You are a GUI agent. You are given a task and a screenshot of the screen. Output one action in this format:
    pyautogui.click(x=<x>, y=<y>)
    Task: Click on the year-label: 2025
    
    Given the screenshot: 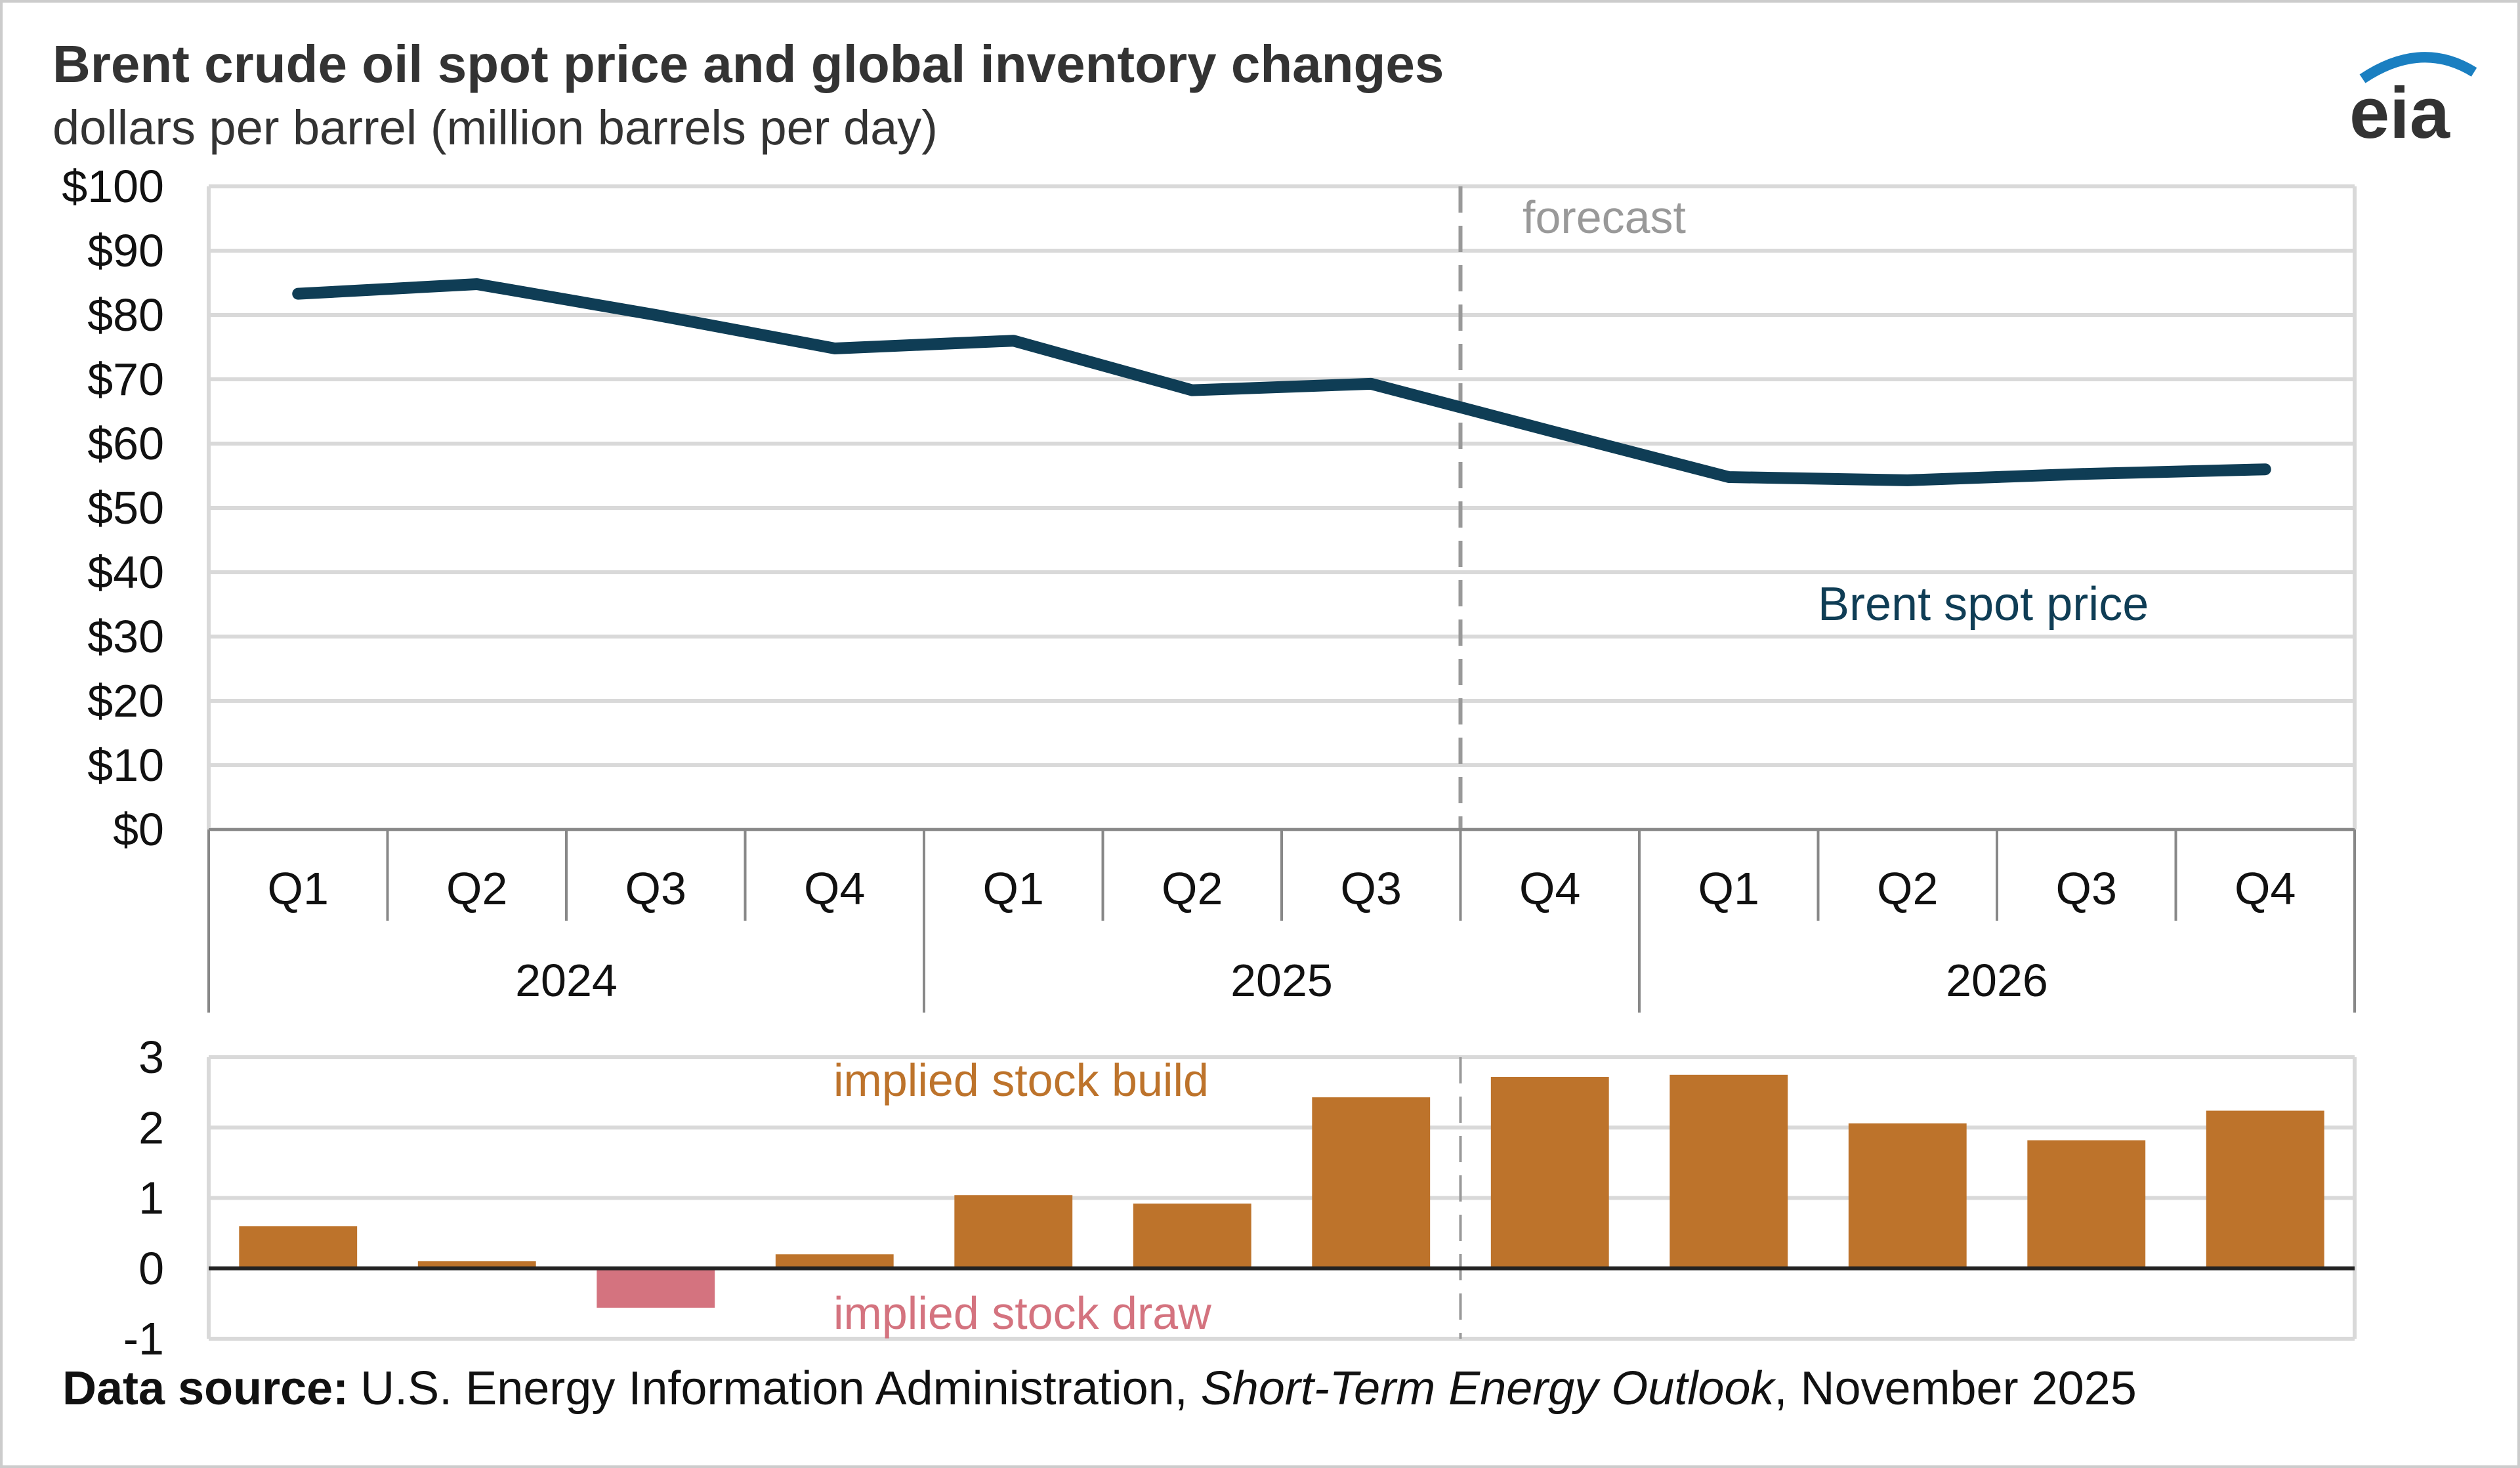 What is the action you would take?
    pyautogui.click(x=1281, y=981)
    